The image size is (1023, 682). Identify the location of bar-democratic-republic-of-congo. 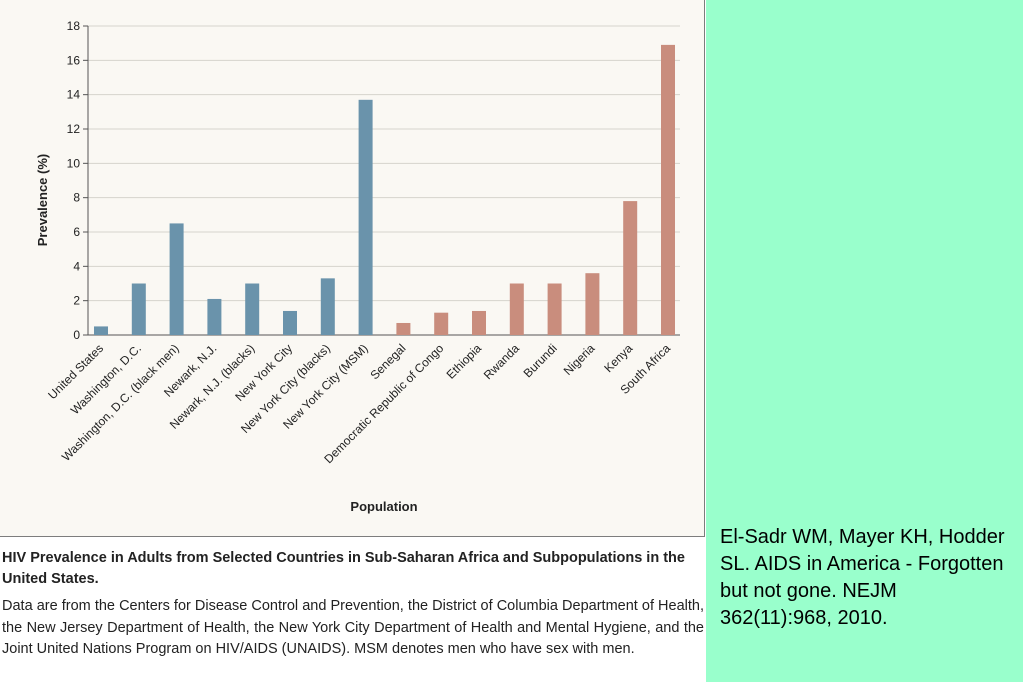
(441, 323).